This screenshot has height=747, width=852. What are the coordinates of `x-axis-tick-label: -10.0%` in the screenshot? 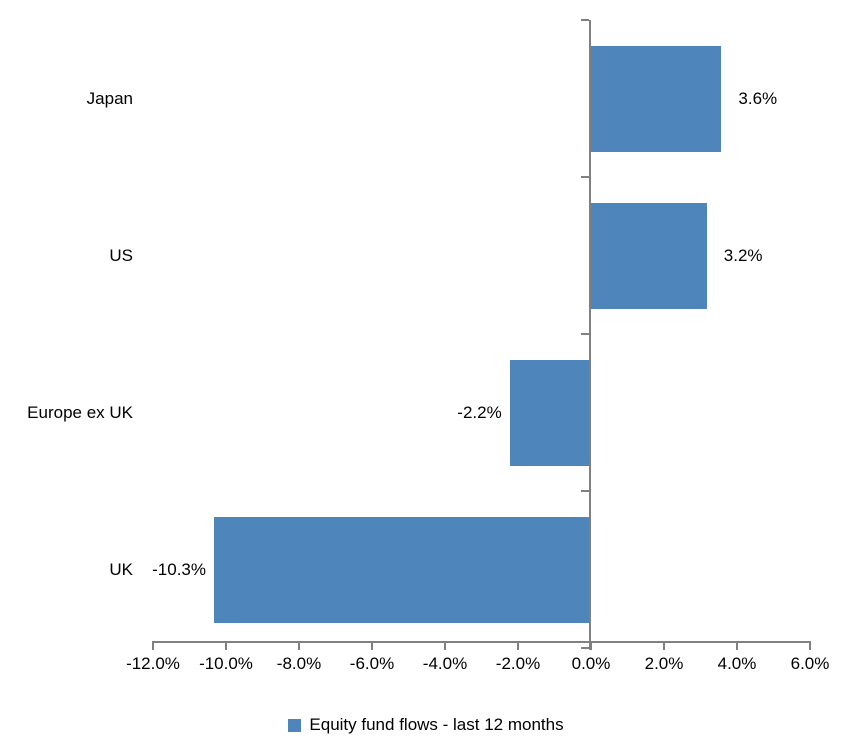 It's located at (226, 663).